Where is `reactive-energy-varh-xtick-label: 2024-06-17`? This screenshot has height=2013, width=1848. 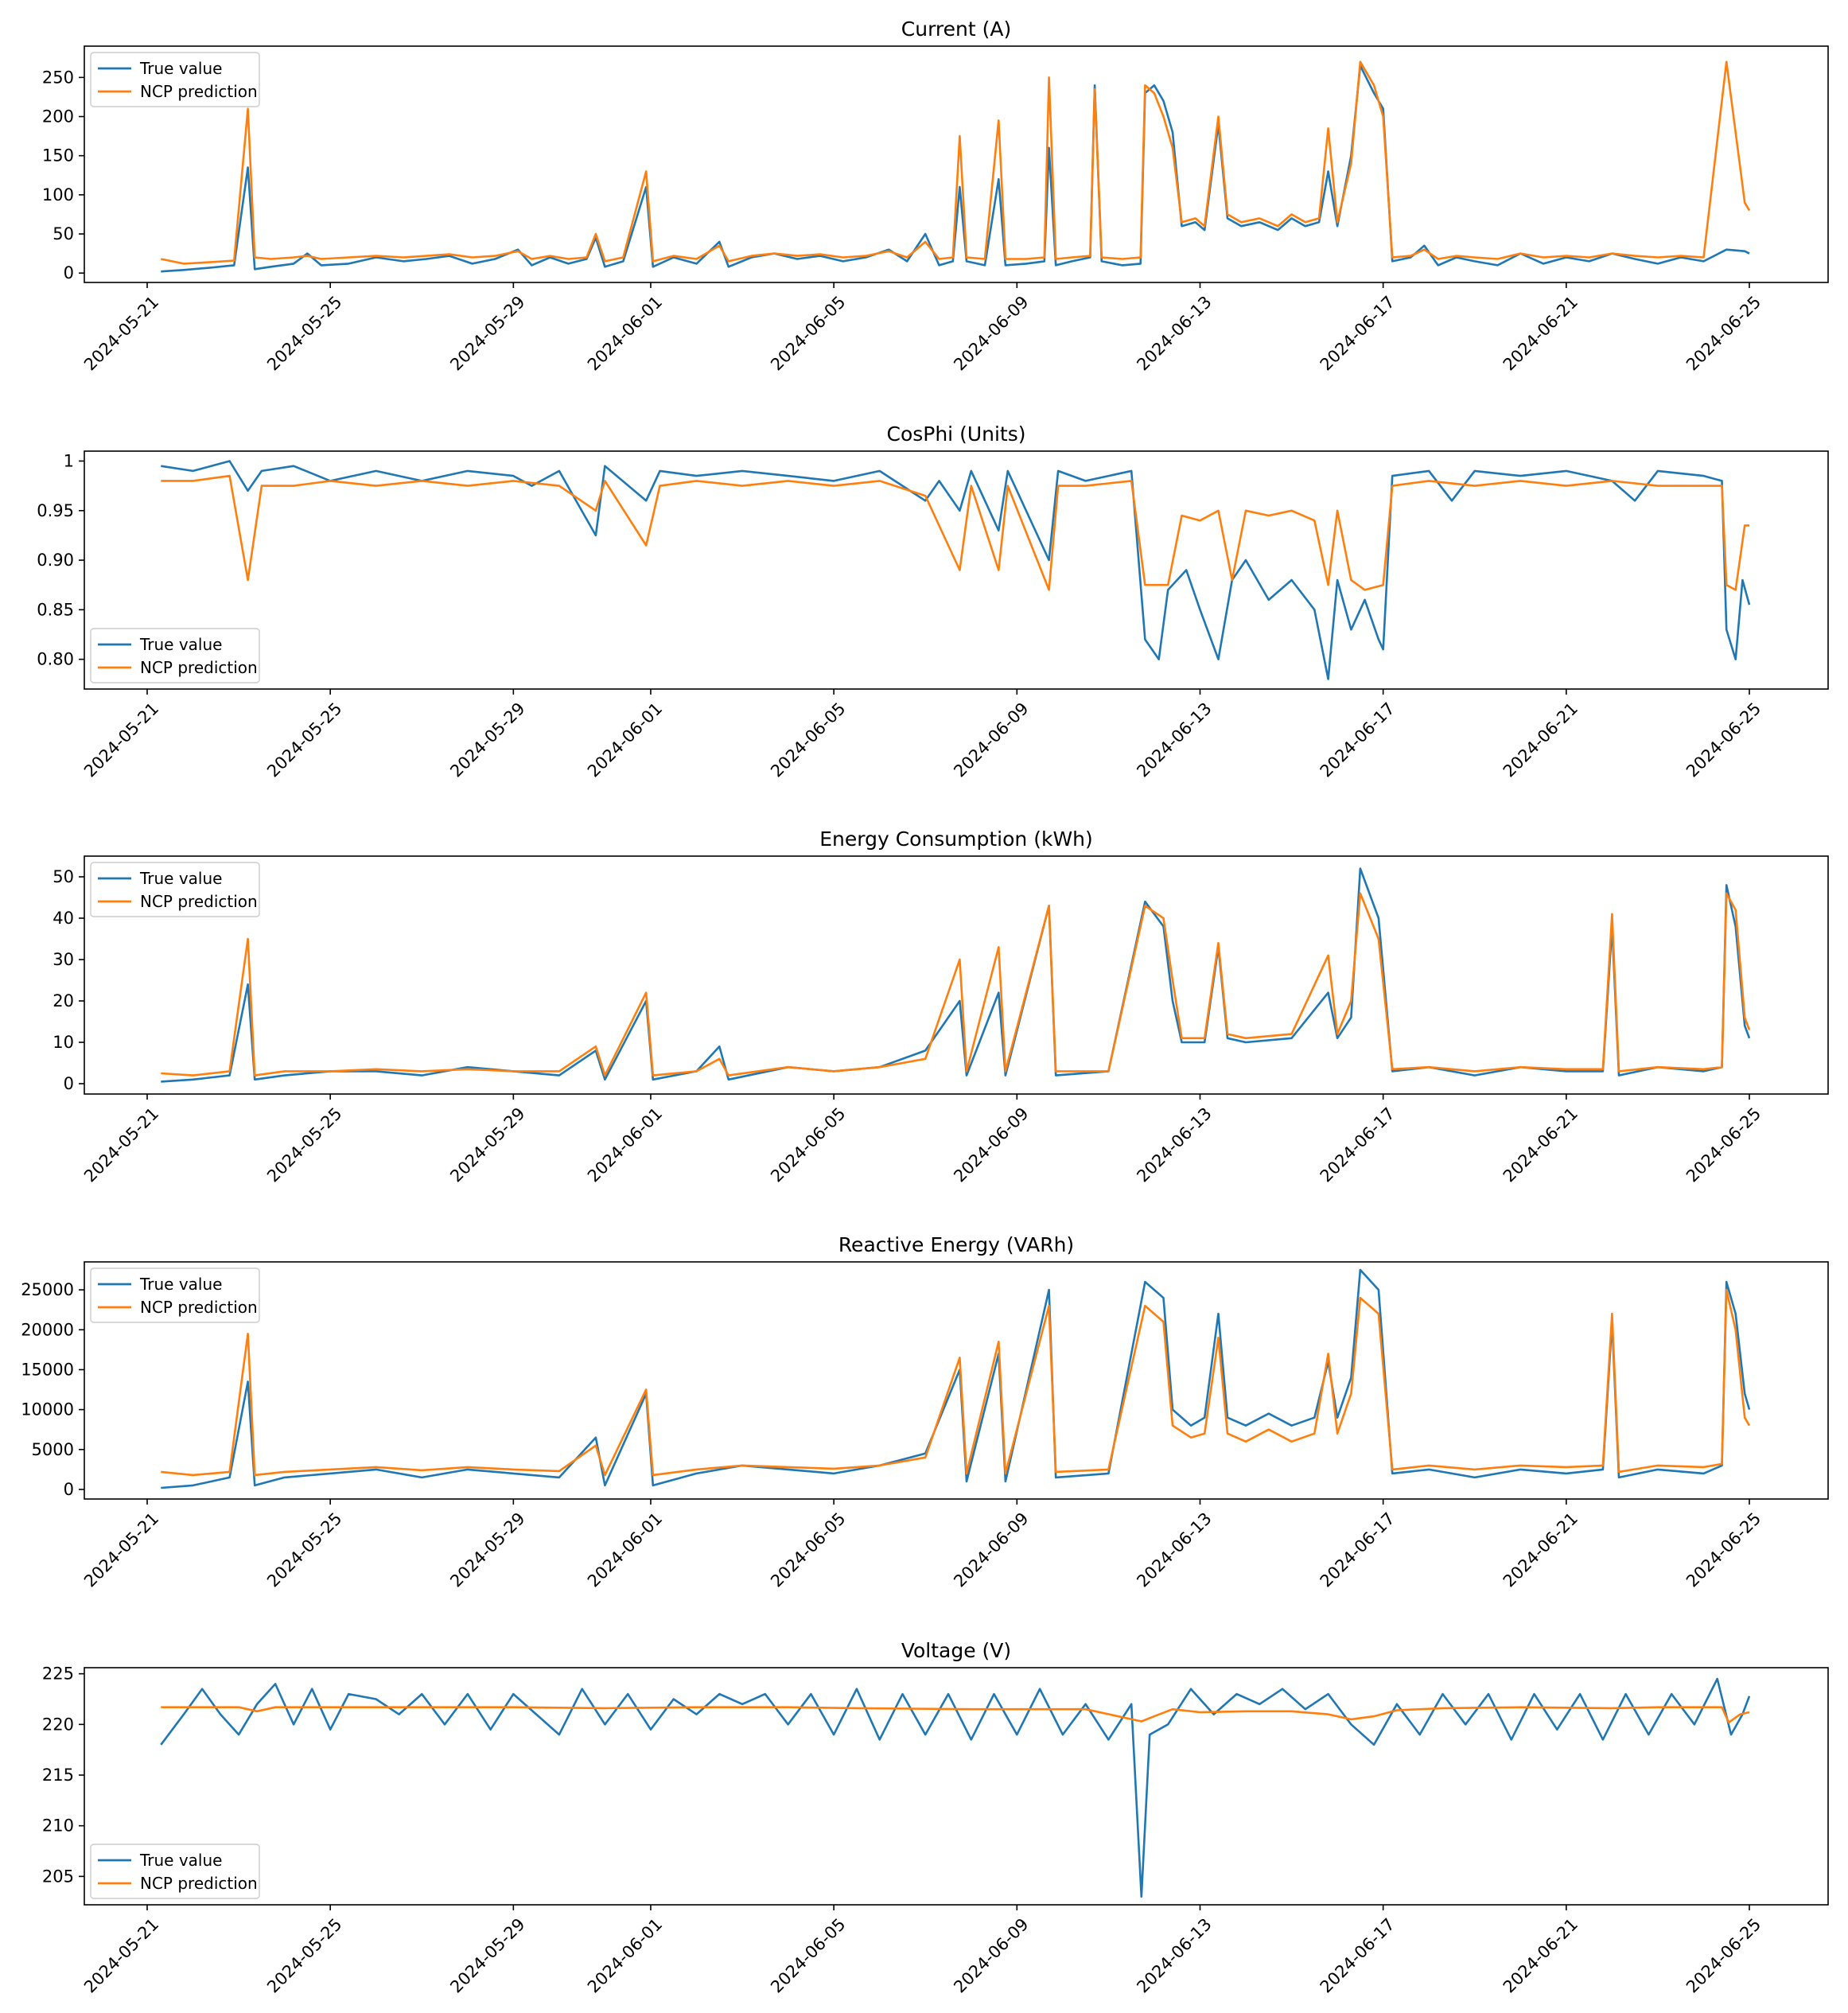
reactive-energy-varh-xtick-label: 2024-06-17 is located at coordinates (1358, 1550).